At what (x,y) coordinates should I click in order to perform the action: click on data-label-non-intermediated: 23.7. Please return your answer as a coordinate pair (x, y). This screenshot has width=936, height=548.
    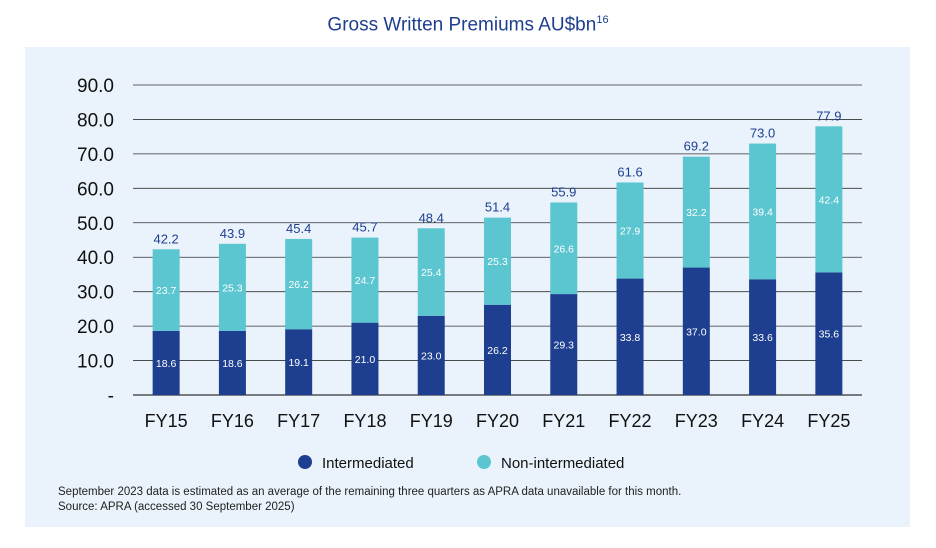
    Looking at the image, I should click on (166, 291).